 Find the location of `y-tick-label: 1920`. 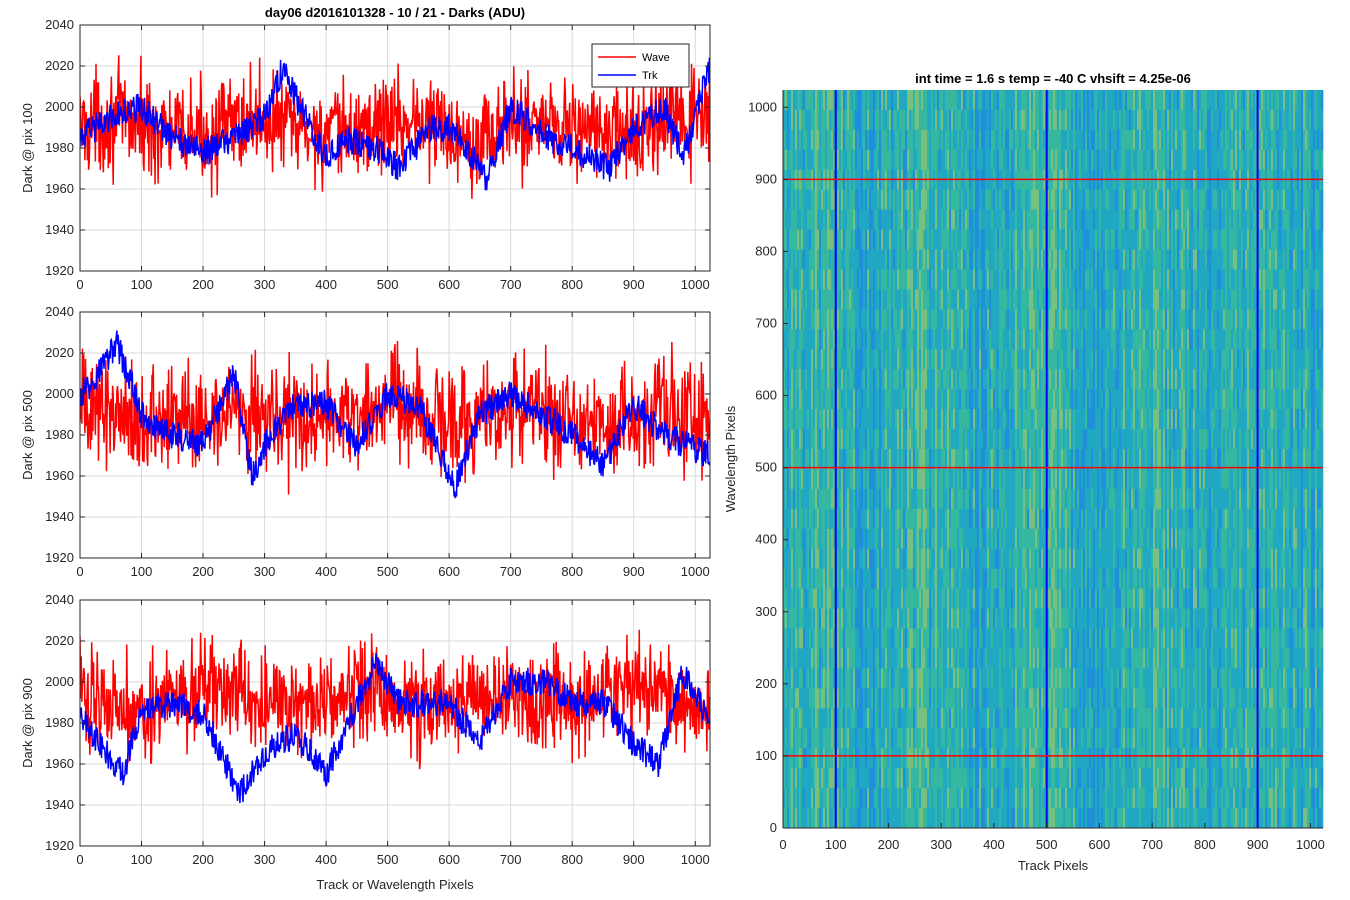

y-tick-label: 1920 is located at coordinates (59, 845).